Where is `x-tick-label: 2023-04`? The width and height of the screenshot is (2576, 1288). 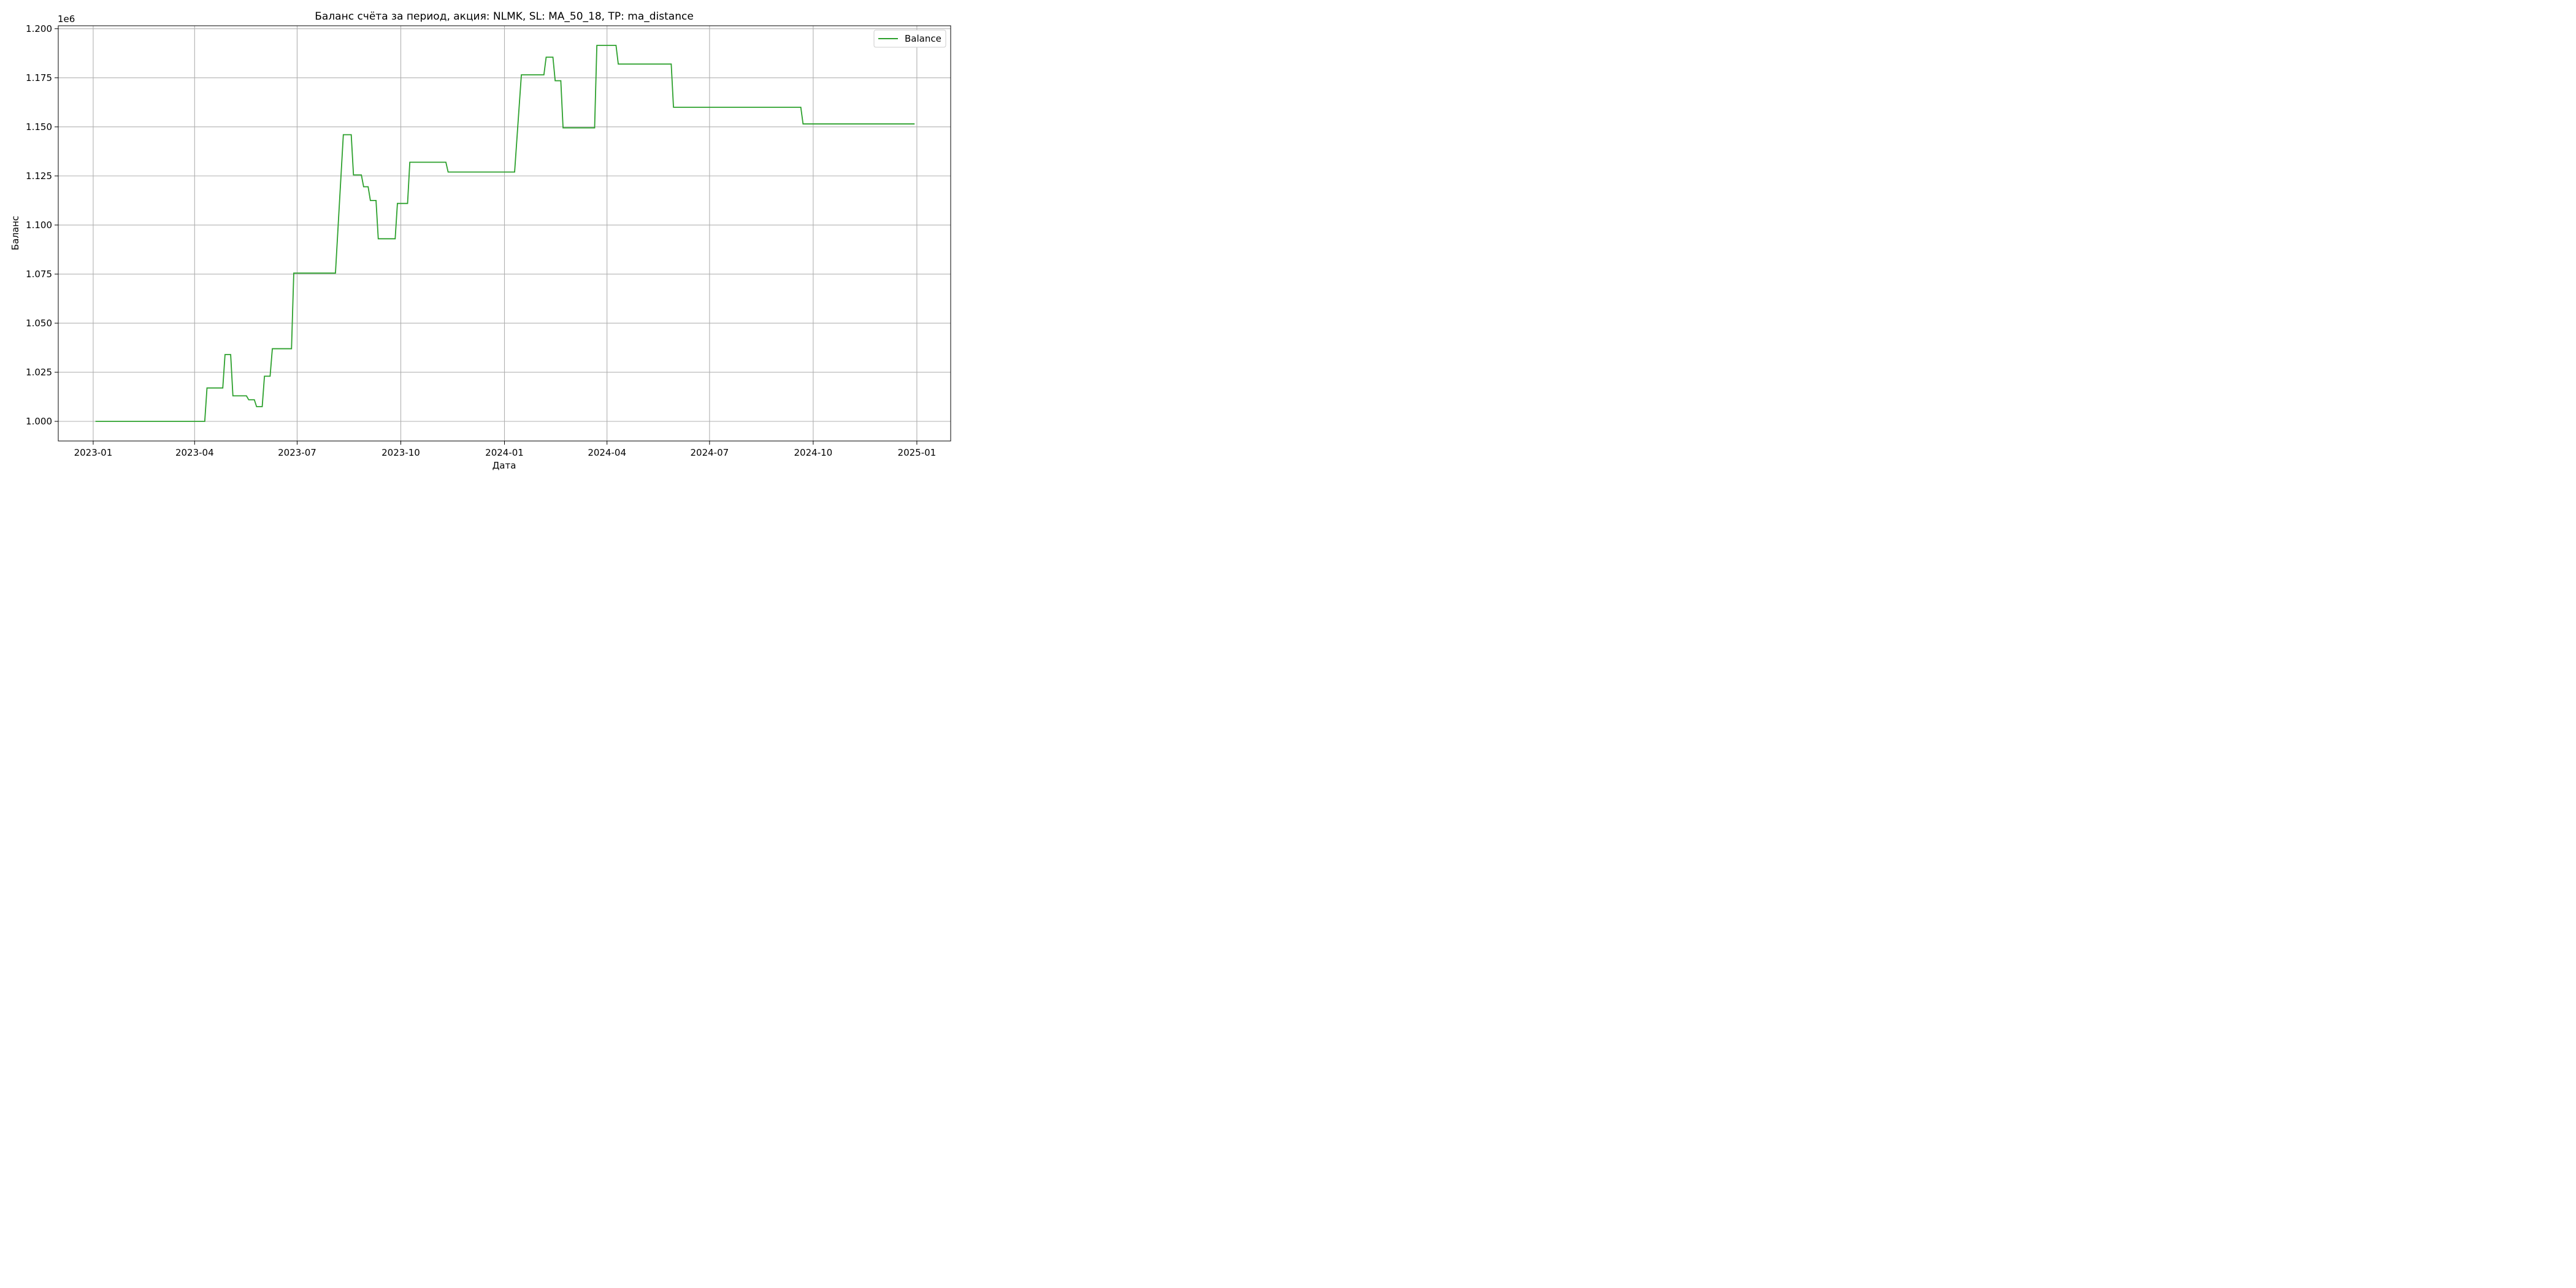 x-tick-label: 2023-04 is located at coordinates (194, 452).